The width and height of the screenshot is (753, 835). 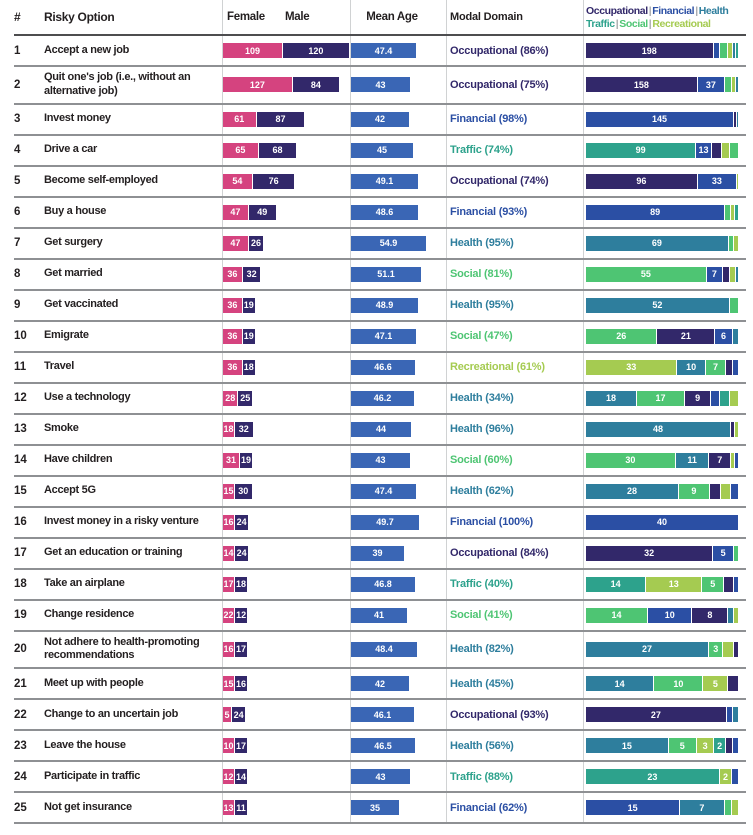 I want to click on female-male-bar-cell: 61 87, so click(x=286, y=119).